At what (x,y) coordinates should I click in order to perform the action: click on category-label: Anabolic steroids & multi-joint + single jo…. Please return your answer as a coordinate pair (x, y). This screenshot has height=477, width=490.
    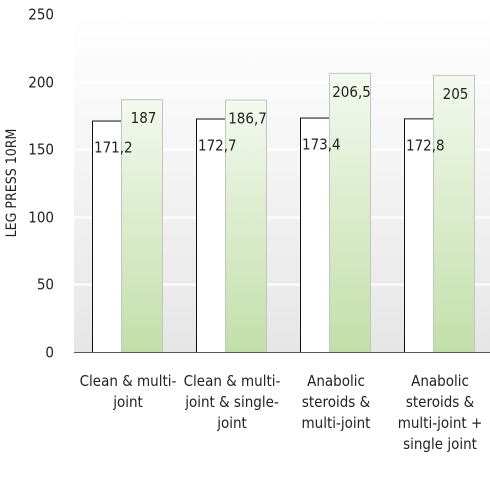
    Looking at the image, I should click on (440, 412).